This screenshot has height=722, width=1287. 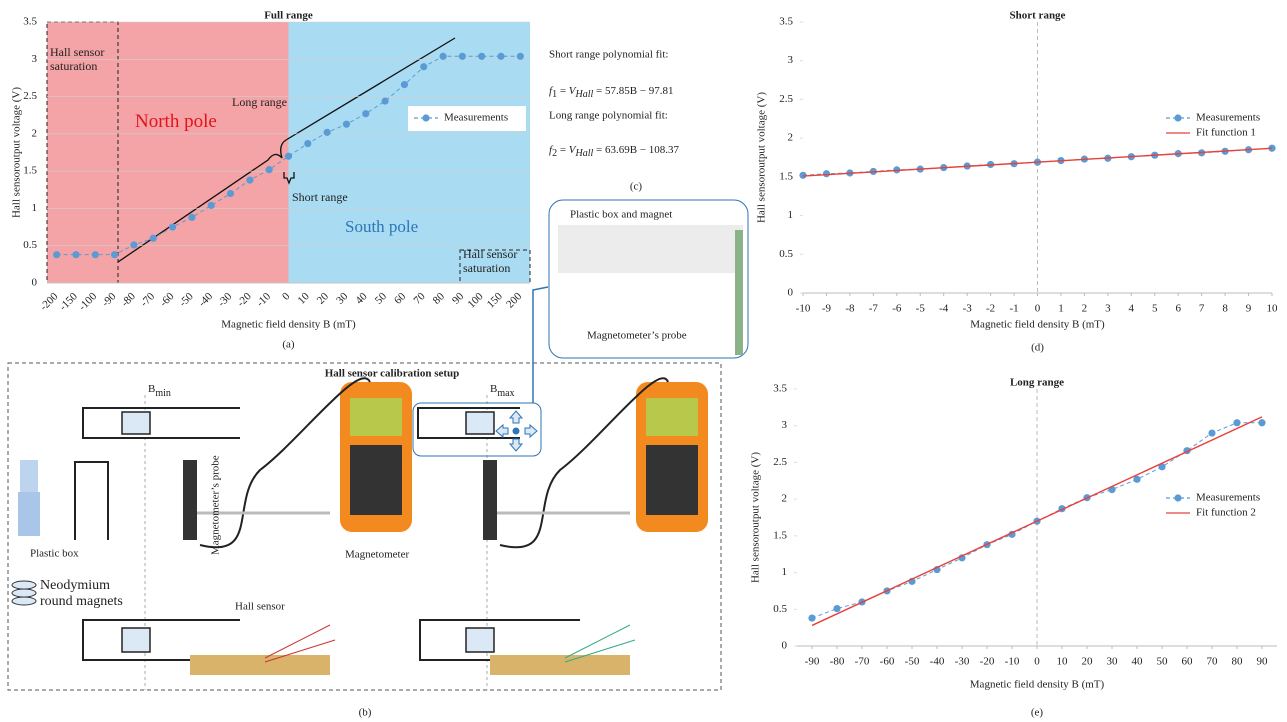 What do you see at coordinates (35, 208) in the screenshot?
I see `y-tick-label: 1` at bounding box center [35, 208].